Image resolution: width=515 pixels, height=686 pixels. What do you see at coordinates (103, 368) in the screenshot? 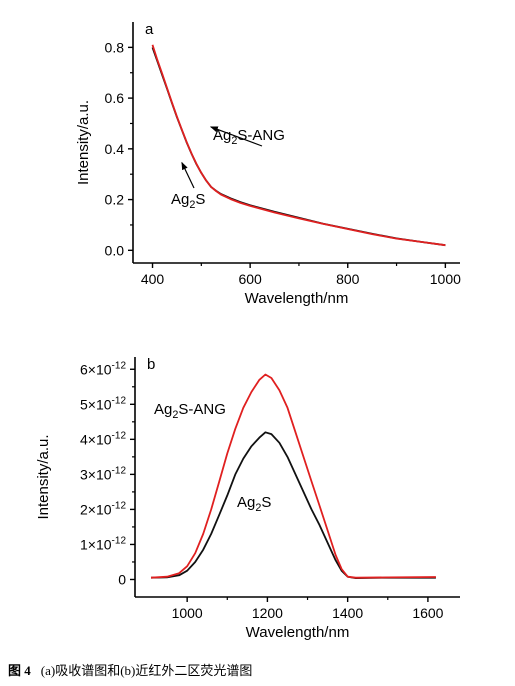
I see `y-tick-label: 6×10⁻¹²` at bounding box center [103, 368].